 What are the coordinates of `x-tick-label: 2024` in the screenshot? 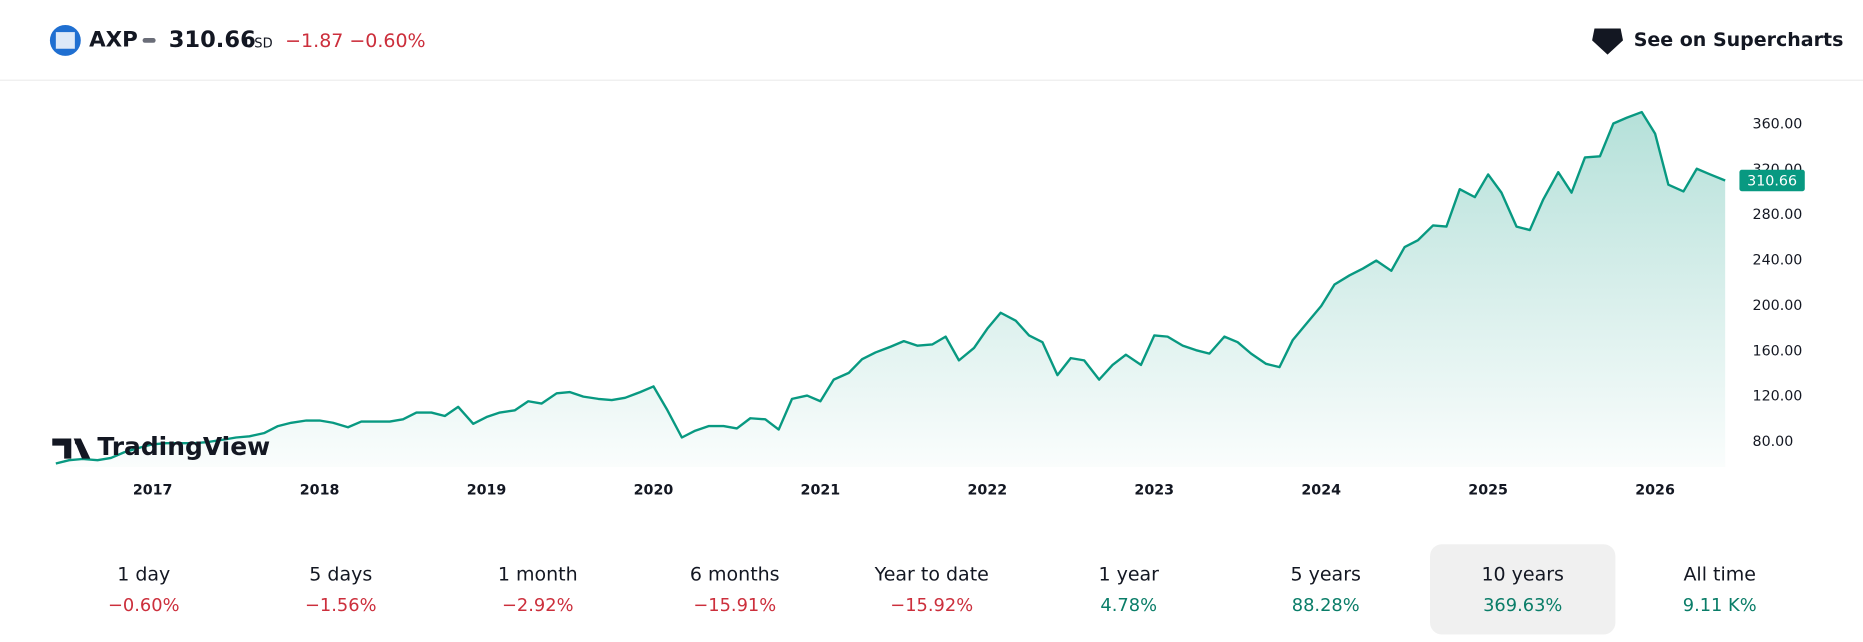 It's located at (1321, 491).